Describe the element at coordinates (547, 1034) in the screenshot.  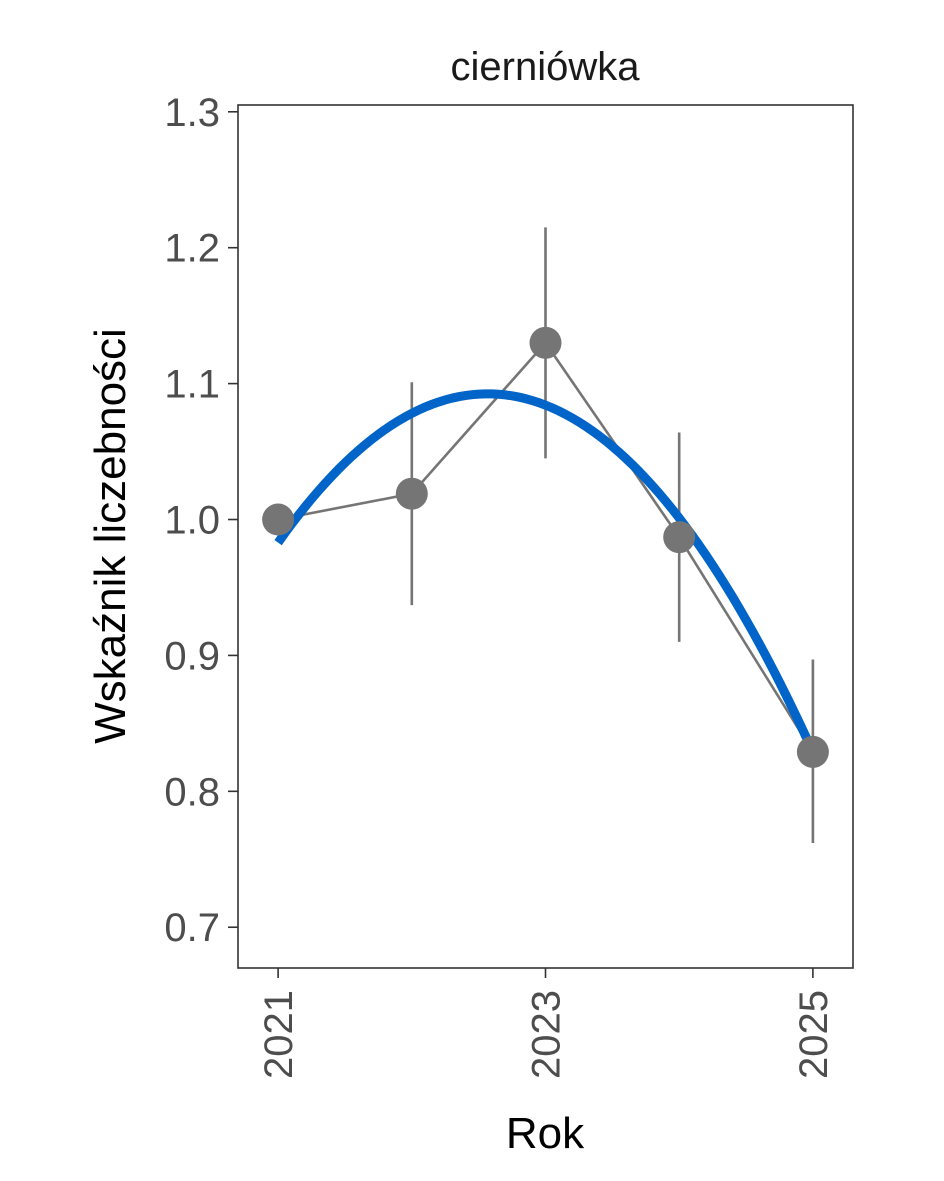
I see `x-tick-label: 2023` at that location.